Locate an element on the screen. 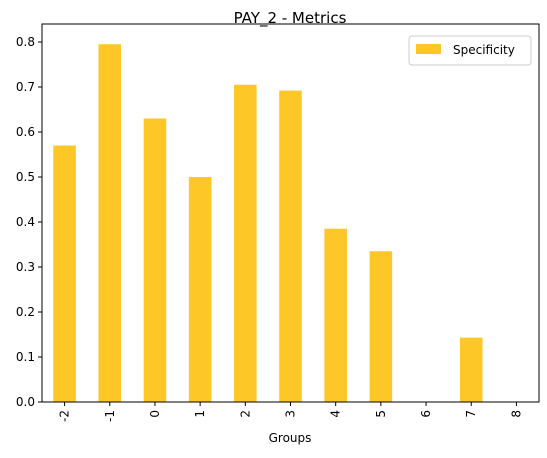 The height and width of the screenshot is (458, 547). x-tick-label: 3 is located at coordinates (291, 414).